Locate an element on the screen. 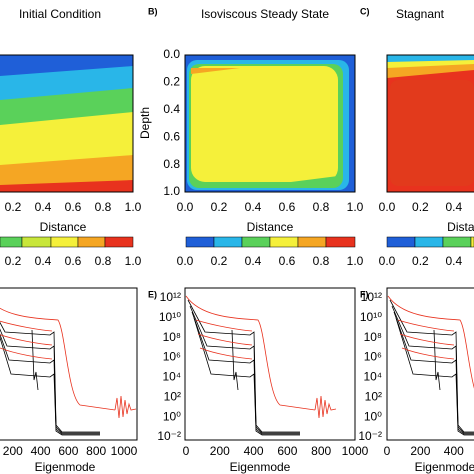  spectra-d is located at coordinates (68, 365).